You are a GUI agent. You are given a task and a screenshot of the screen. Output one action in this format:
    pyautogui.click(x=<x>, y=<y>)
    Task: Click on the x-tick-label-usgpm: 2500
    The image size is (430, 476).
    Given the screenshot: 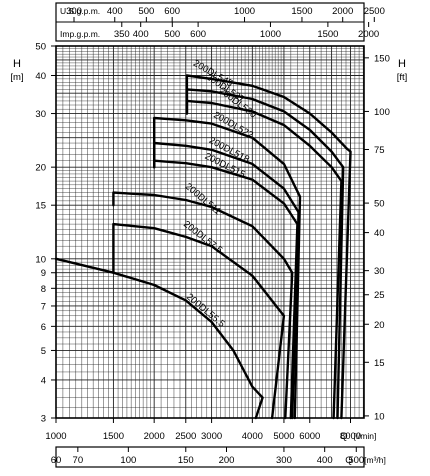 What is the action you would take?
    pyautogui.click(x=374, y=11)
    